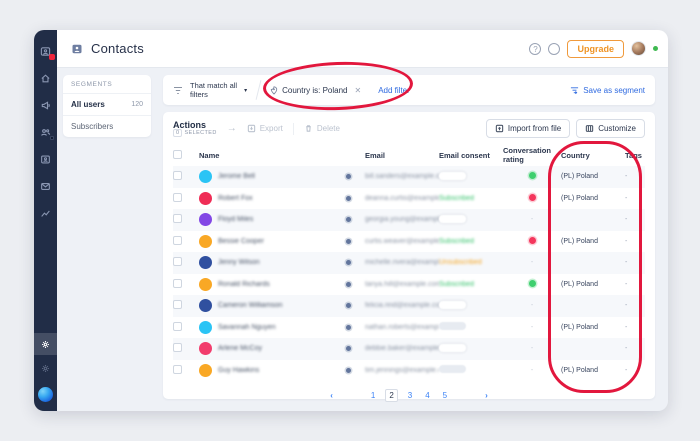 The width and height of the screenshot is (700, 441). What do you see at coordinates (231, 128) in the screenshot?
I see `arrow-right-icon: →` at bounding box center [231, 128].